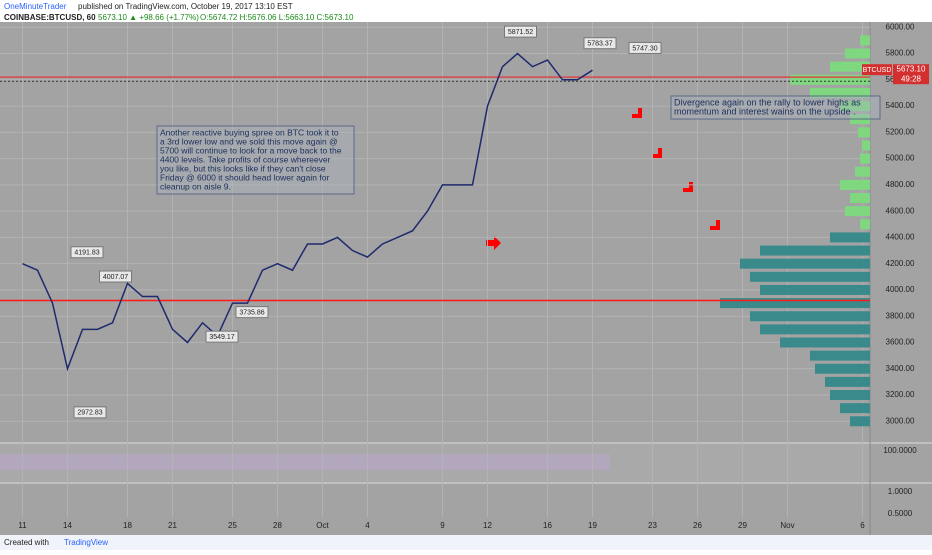  What do you see at coordinates (900, 237) in the screenshot?
I see `y-tick-label: 4400.00` at bounding box center [900, 237].